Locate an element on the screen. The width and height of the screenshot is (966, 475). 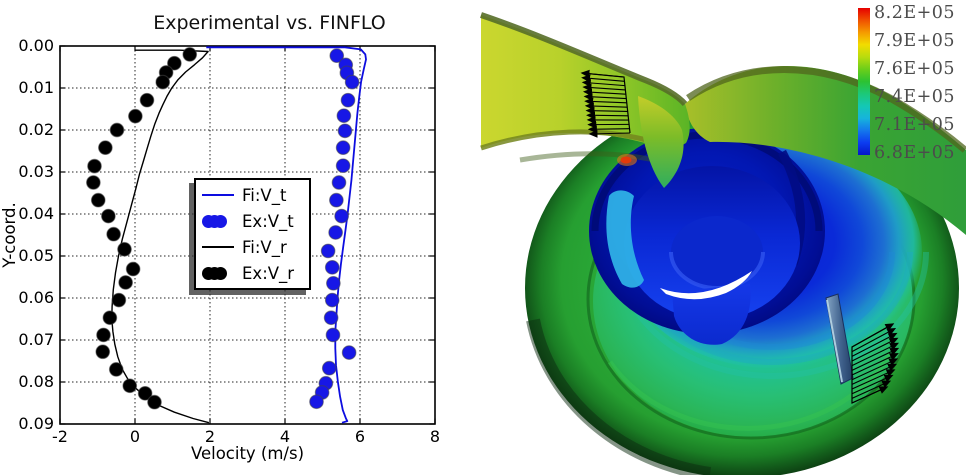
y-tick-label: 0.03 is located at coordinates (36, 171).